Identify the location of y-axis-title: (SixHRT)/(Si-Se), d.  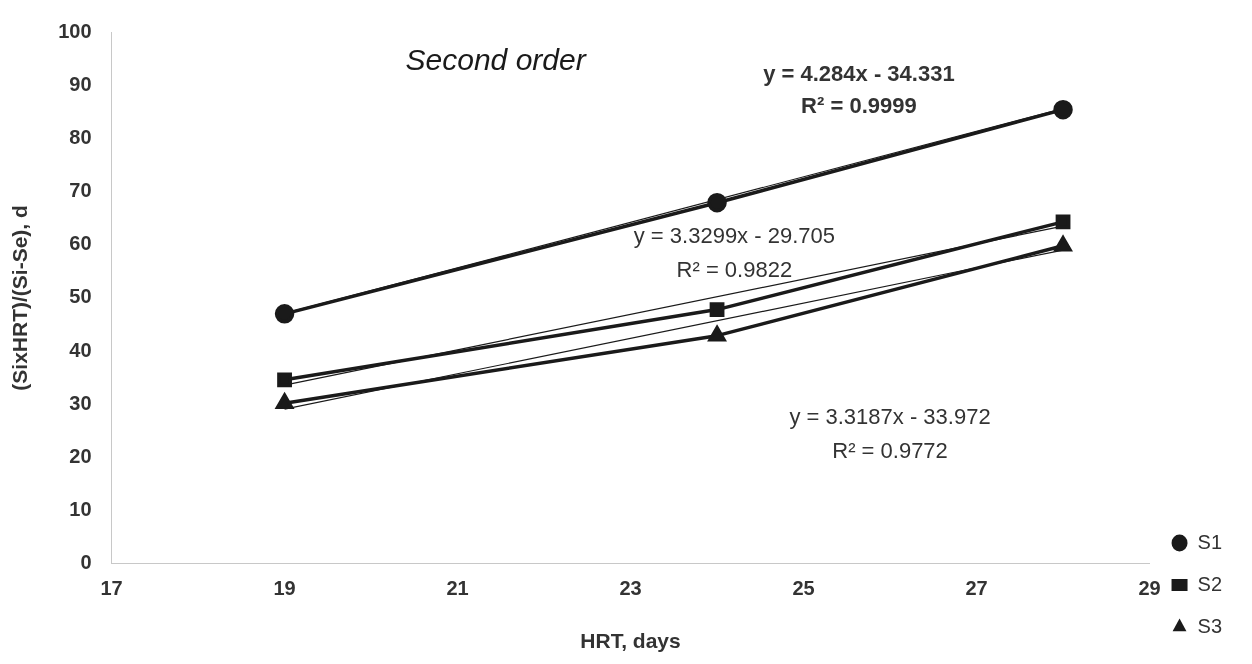
(20, 298).